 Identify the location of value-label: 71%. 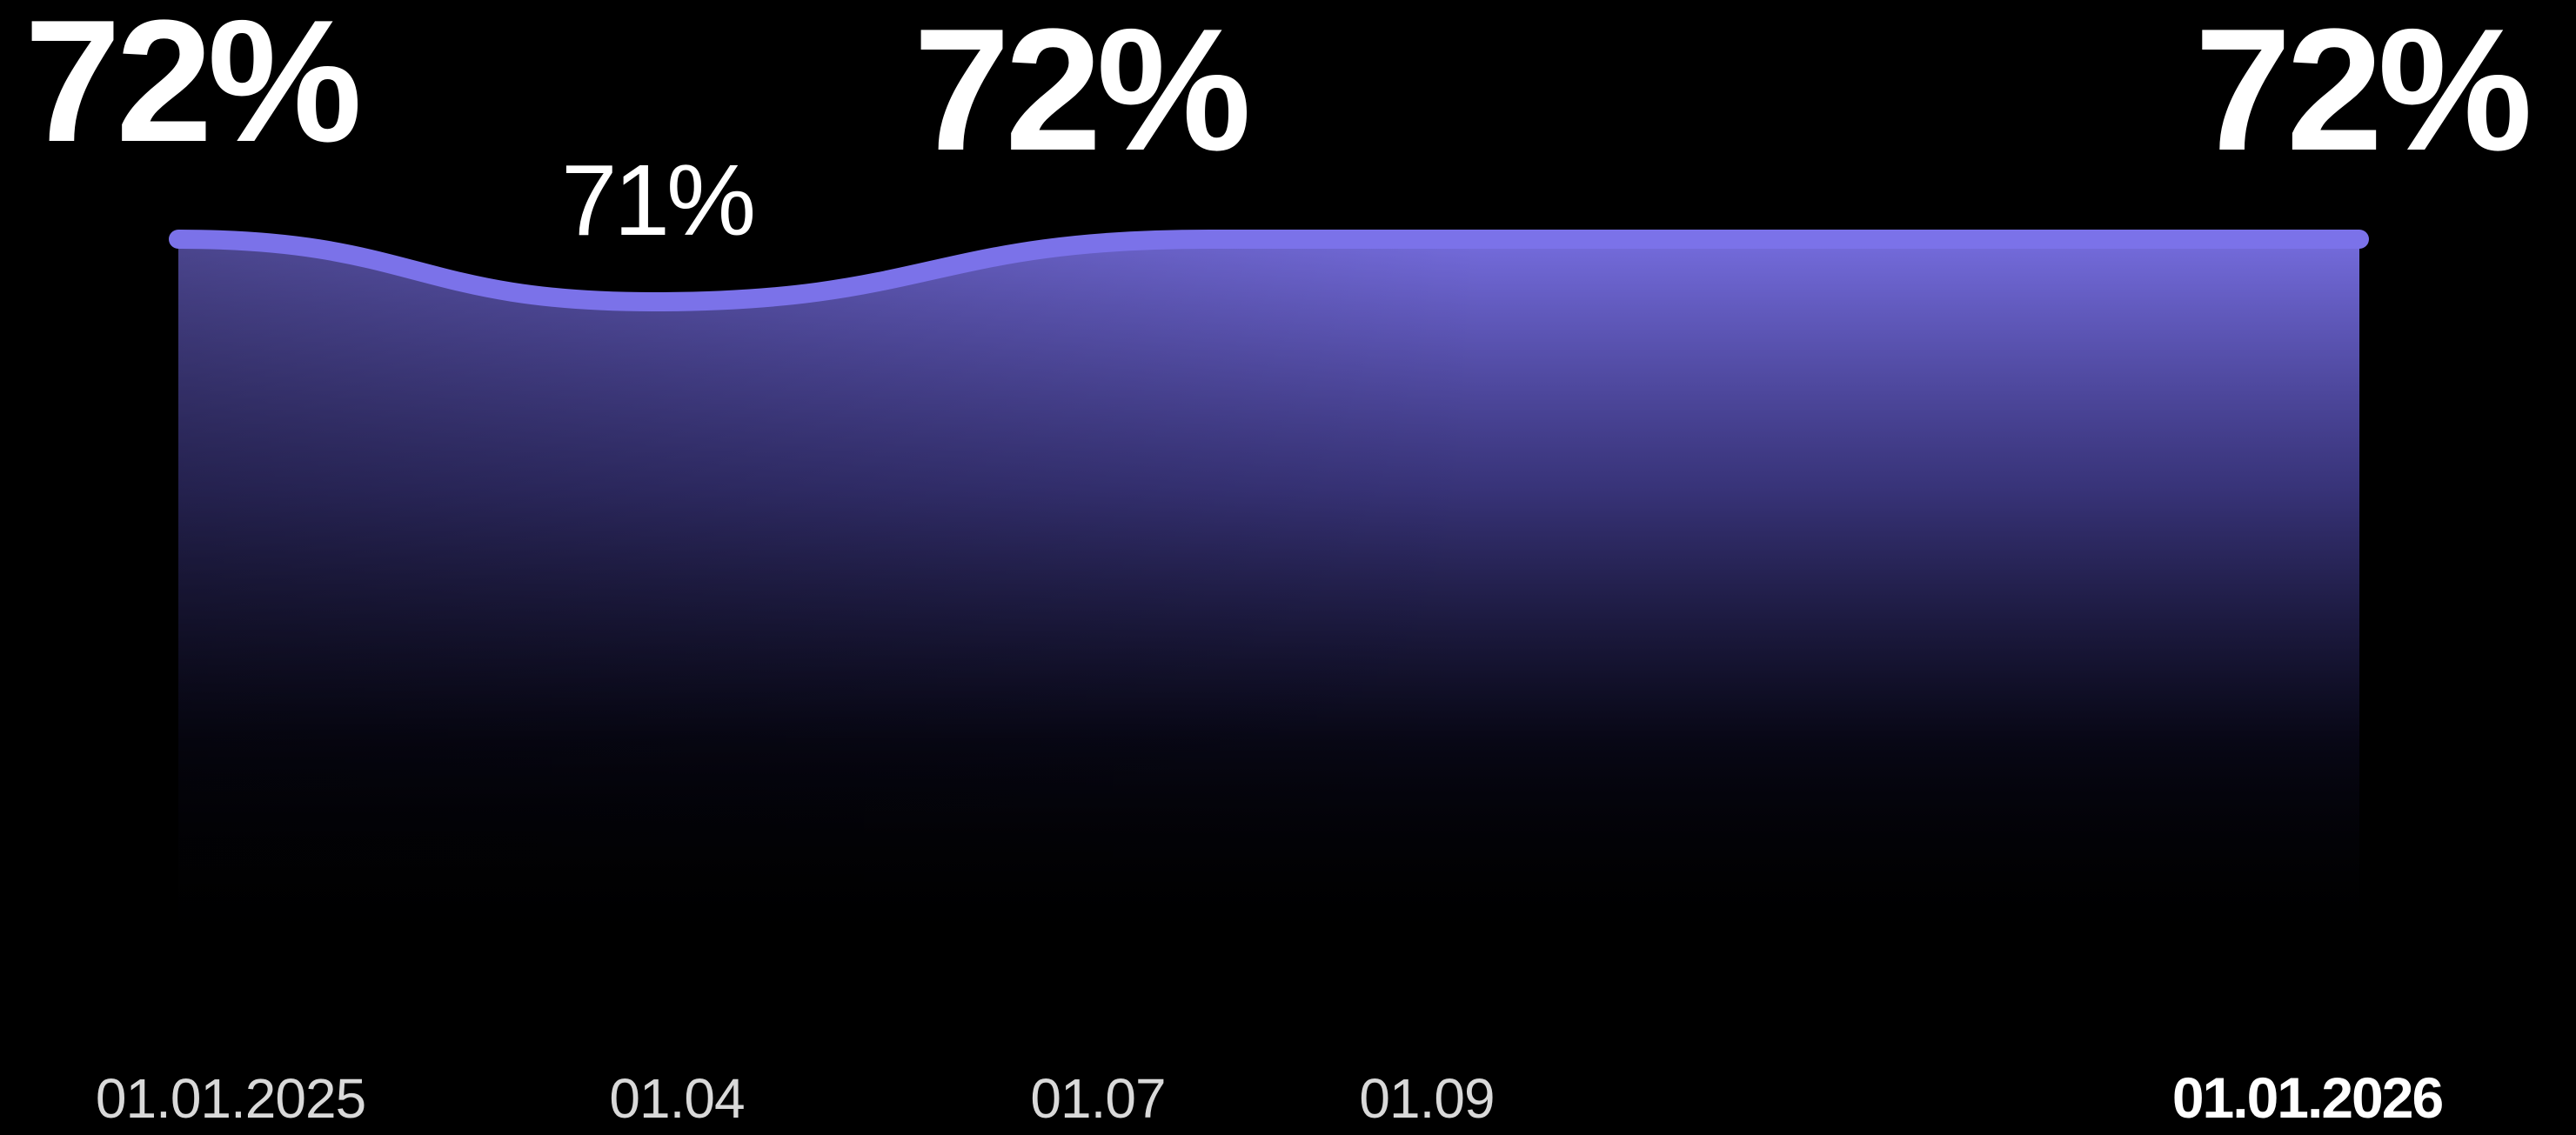
(657, 200).